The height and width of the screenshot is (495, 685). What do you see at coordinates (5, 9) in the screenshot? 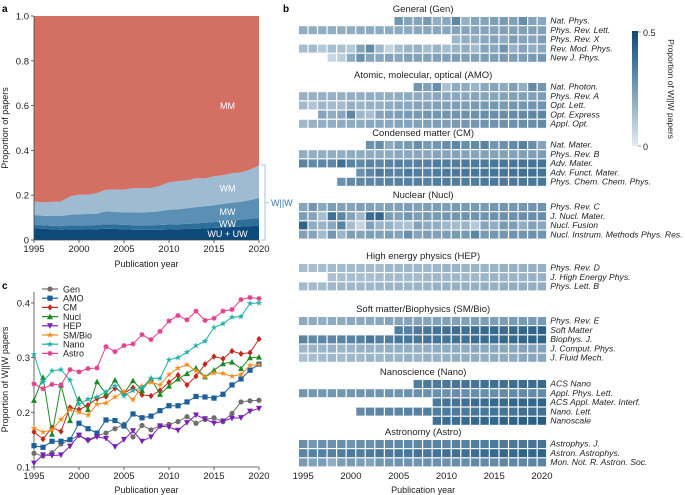
I see `panel-a-label: a` at bounding box center [5, 9].